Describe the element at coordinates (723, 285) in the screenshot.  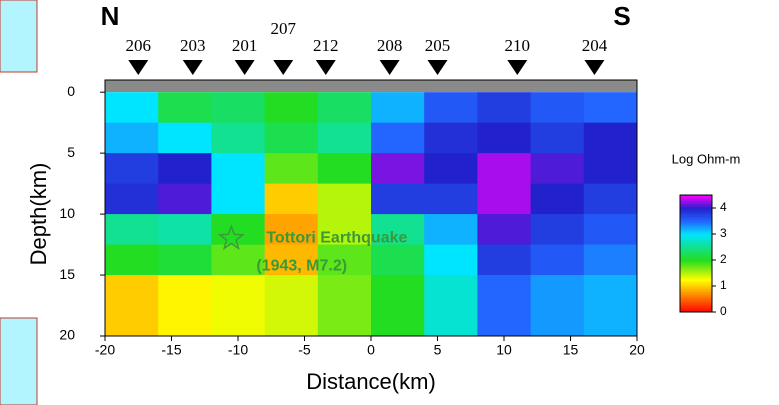
I see `colorbar-tick-label: 1` at that location.